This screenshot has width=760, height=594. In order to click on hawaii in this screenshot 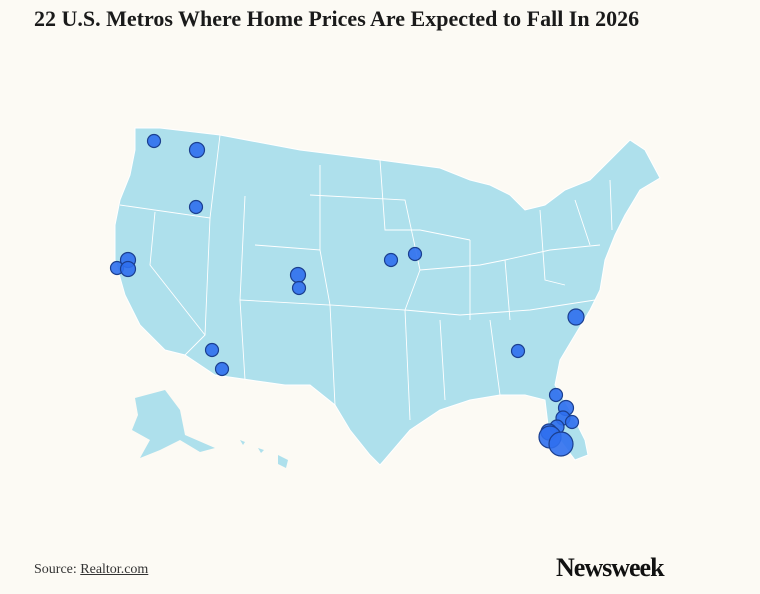, I will do `click(264, 454)`.